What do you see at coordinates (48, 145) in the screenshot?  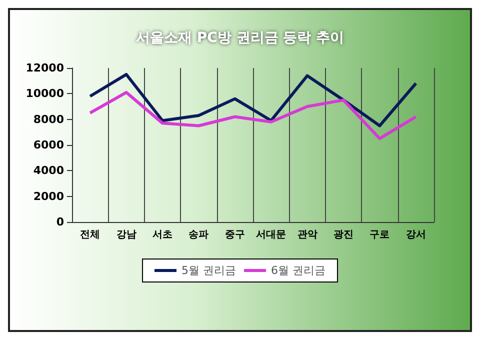 I see `y-tick-label: 6000` at bounding box center [48, 145].